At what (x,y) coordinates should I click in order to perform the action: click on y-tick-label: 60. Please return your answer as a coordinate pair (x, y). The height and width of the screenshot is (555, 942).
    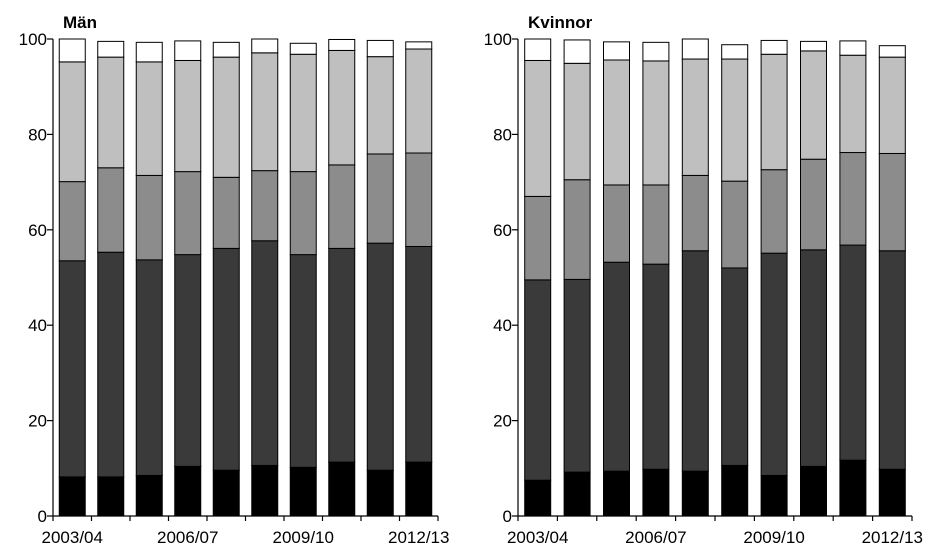
    Looking at the image, I should click on (502, 230).